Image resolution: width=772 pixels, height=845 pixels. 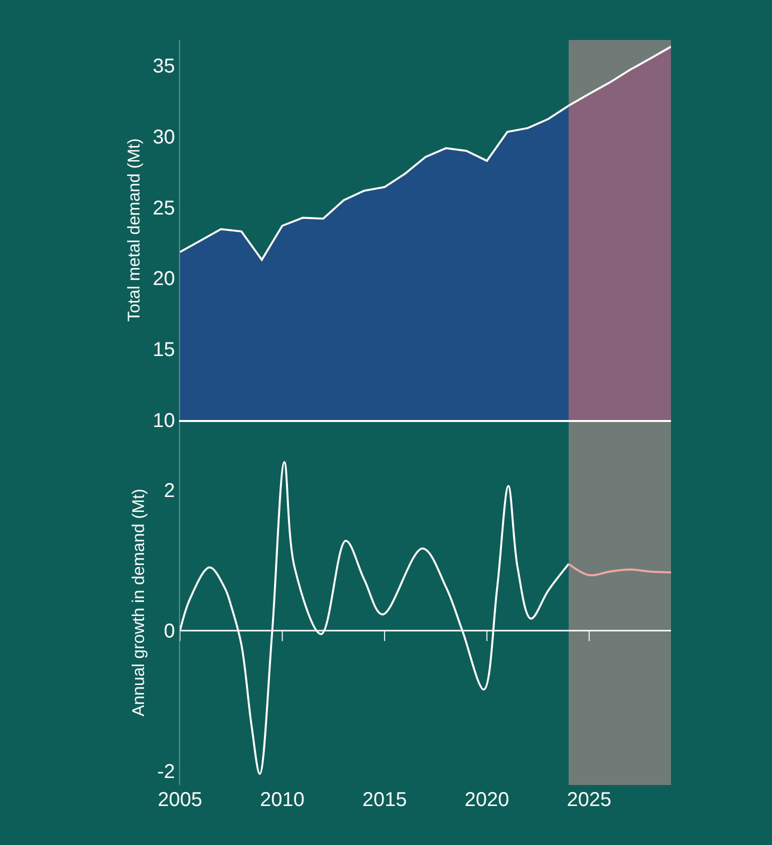 I want to click on x-tick-label: 2010, so click(x=282, y=800).